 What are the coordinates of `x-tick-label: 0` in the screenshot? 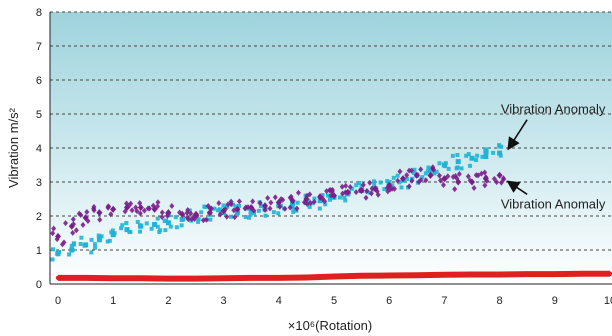 It's located at (58, 301).